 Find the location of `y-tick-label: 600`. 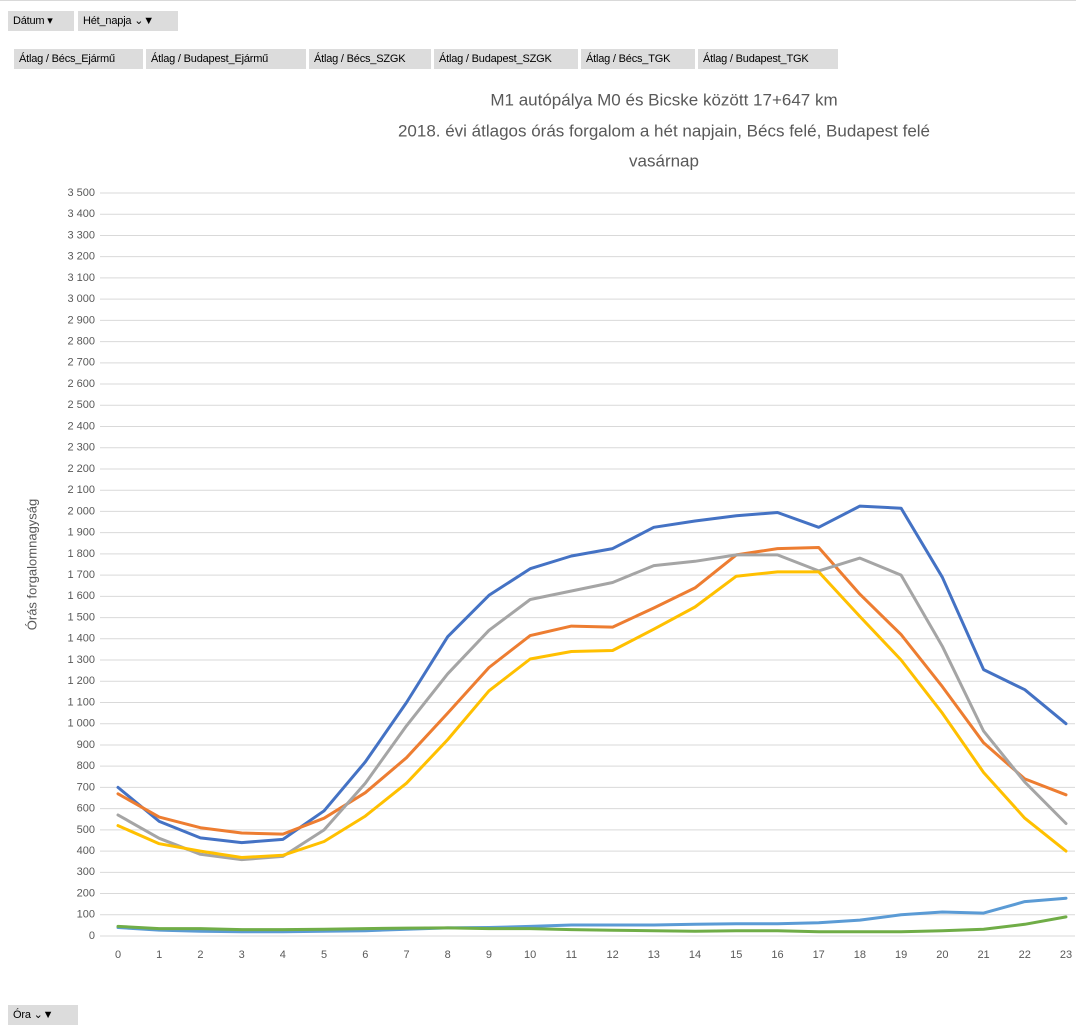

y-tick-label: 600 is located at coordinates (86, 809).